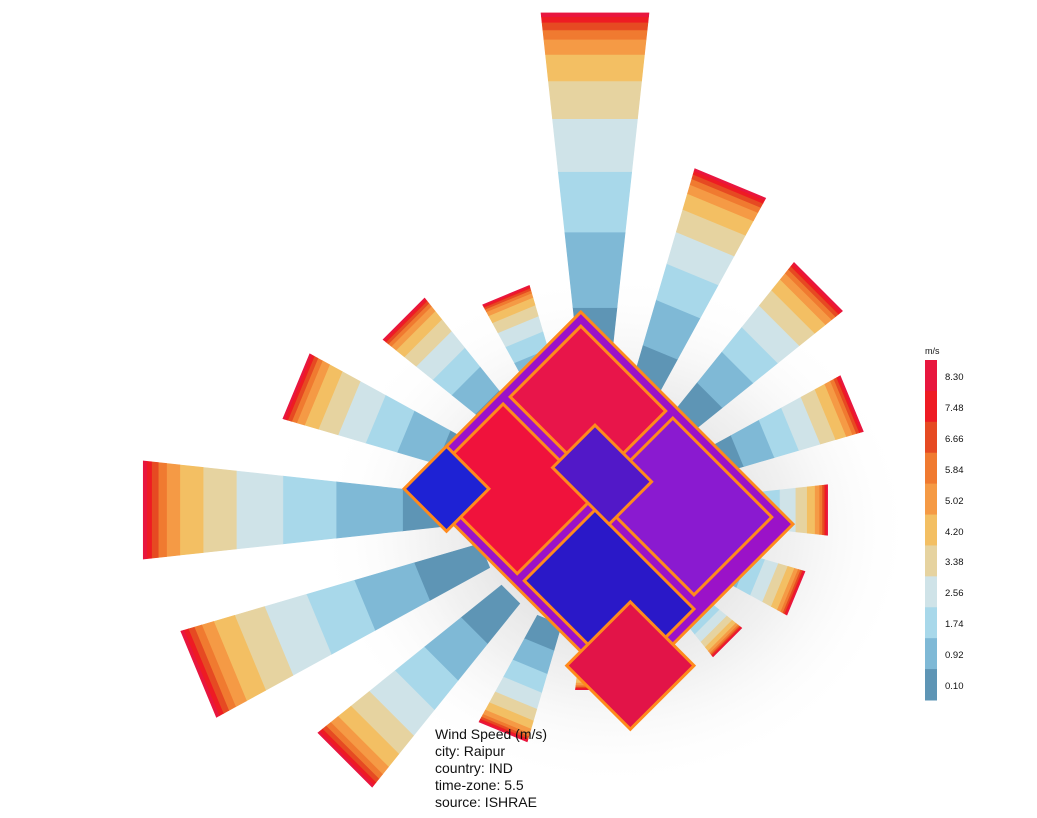  Describe the element at coordinates (630, 665) in the screenshot. I see `annex-block` at that location.